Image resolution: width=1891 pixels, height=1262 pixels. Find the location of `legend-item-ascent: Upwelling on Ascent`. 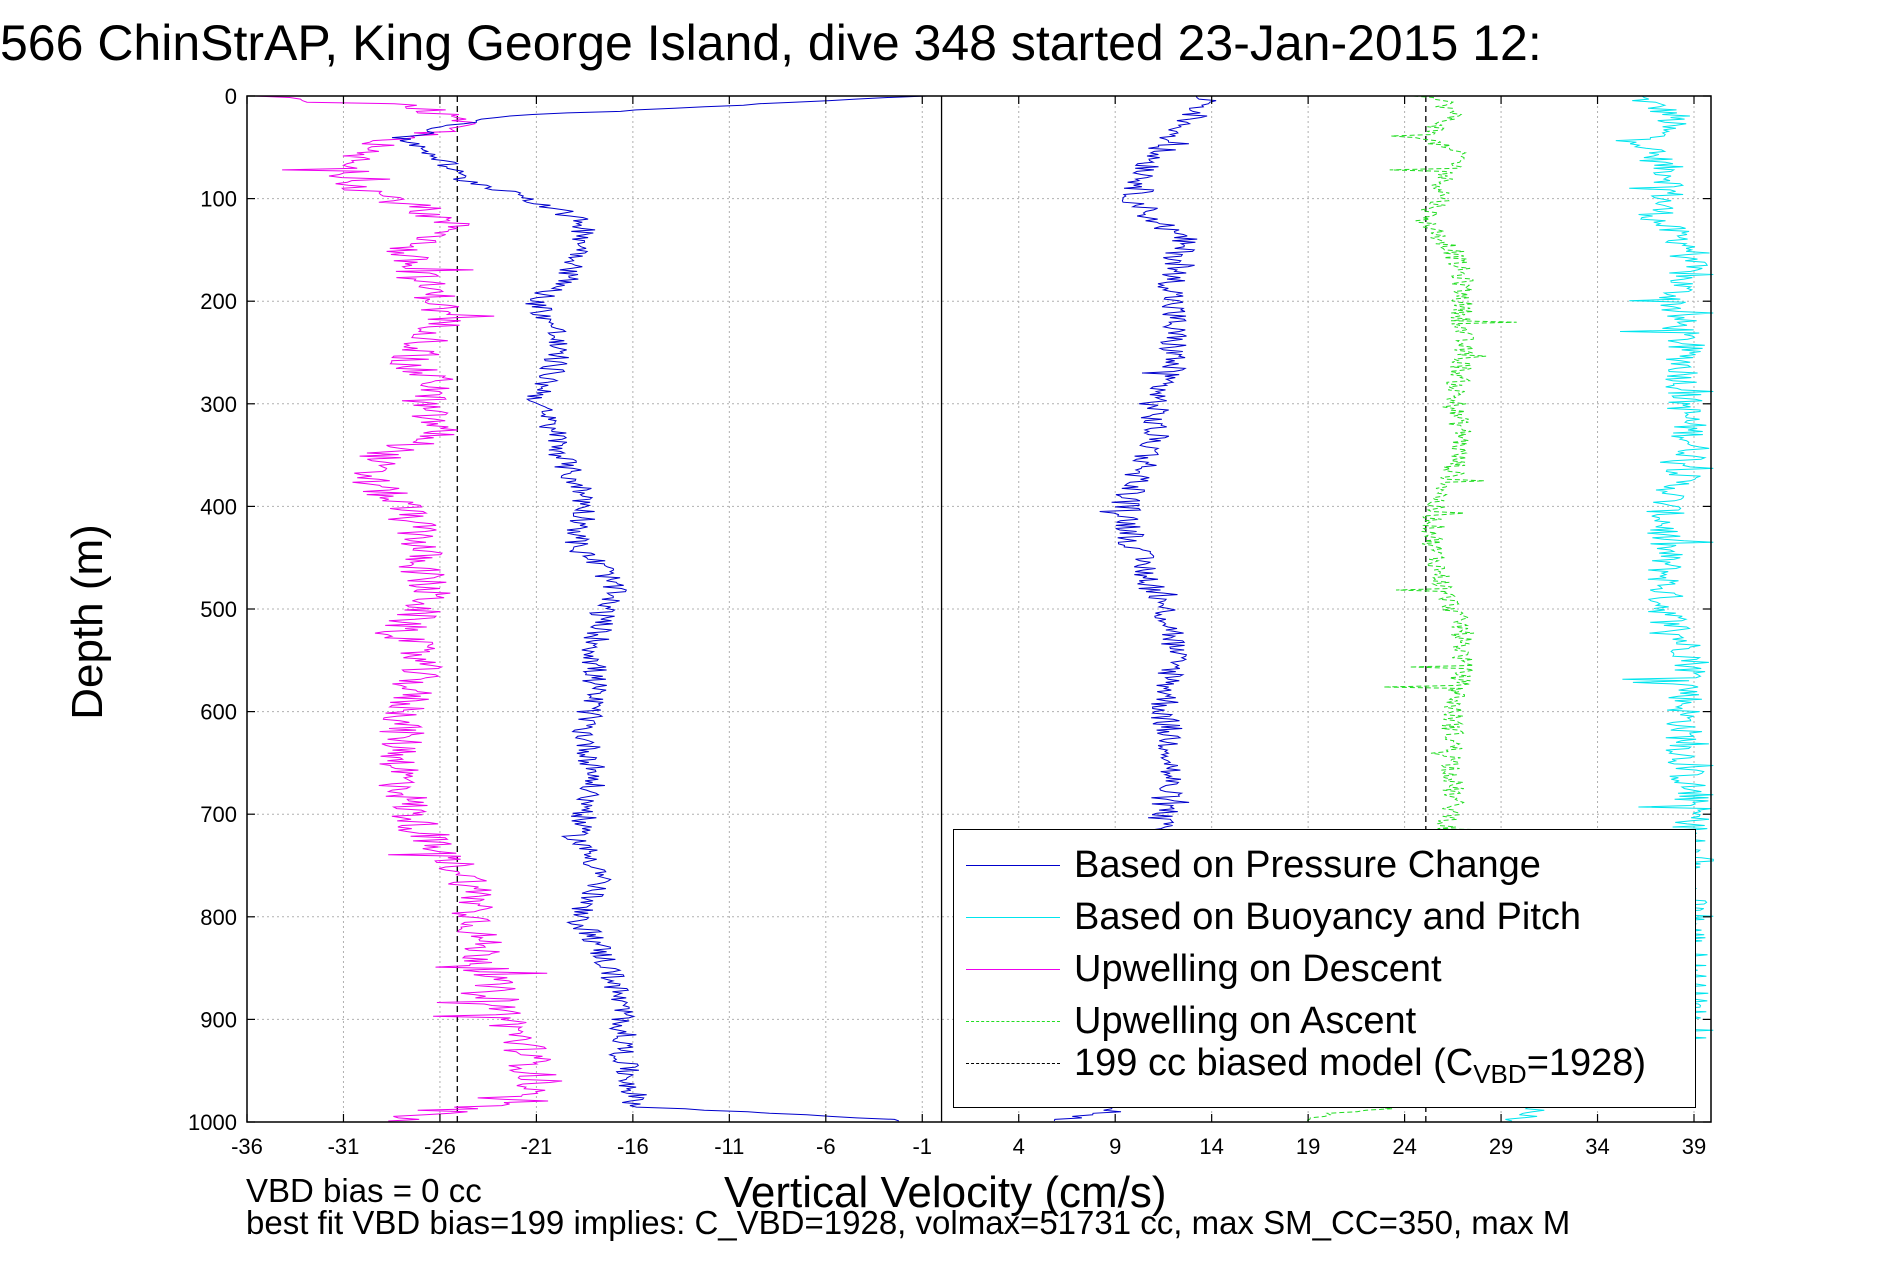

legend-item-ascent: Upwelling on Ascent is located at coordinates (1326, 1021).